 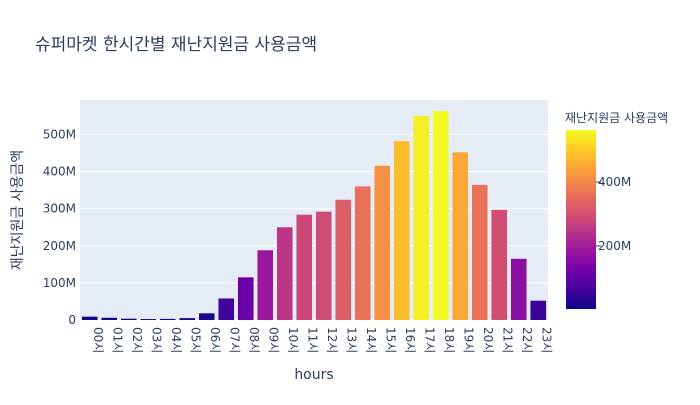 I want to click on y-axis-ticks: 0 100M 200M 300M 400M 500M, so click(x=59, y=227).